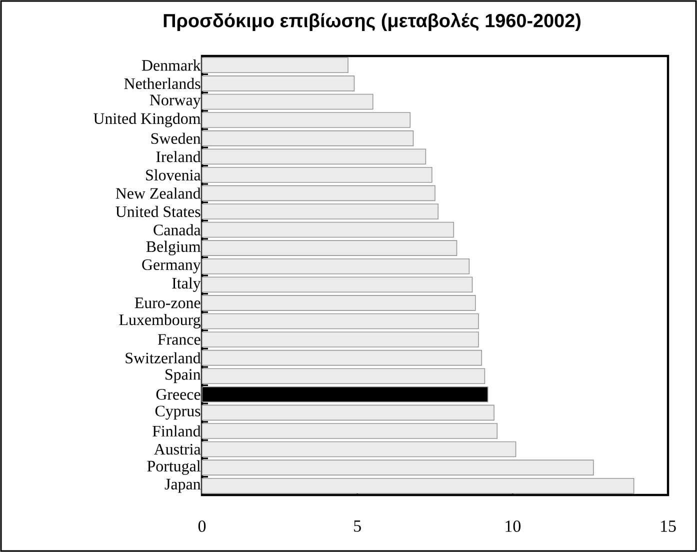 This screenshot has width=697, height=552. Describe the element at coordinates (160, 321) in the screenshot. I see `y-tick-label: Luxembourg` at that location.